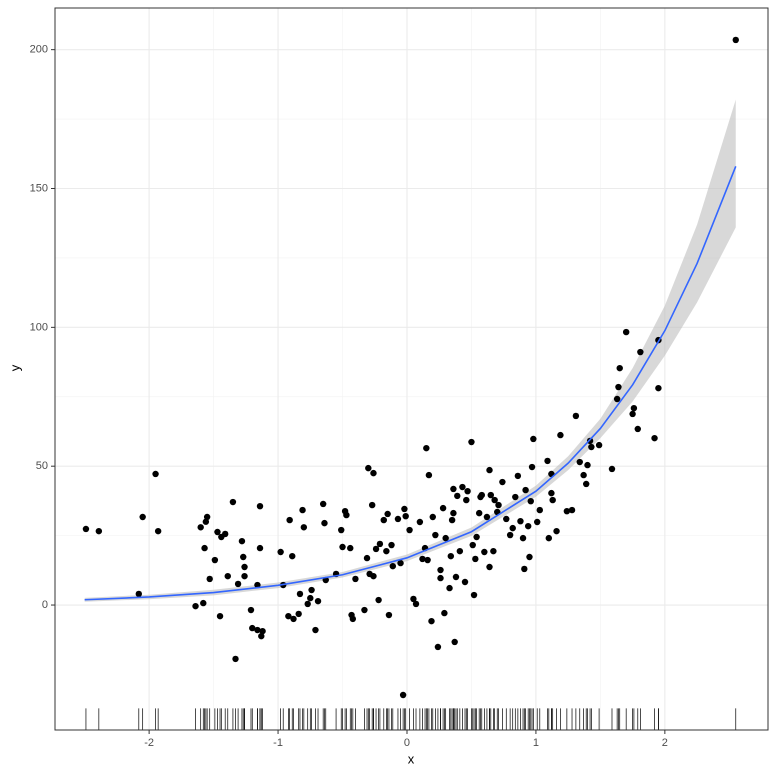  I want to click on x-tick-label: 2, so click(665, 743).